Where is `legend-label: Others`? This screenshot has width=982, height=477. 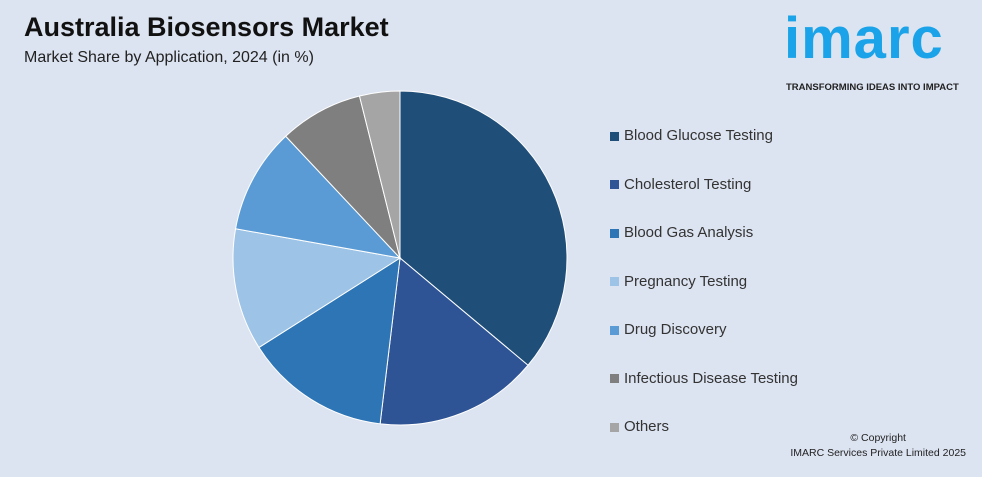
legend-label: Others is located at coordinates (647, 427).